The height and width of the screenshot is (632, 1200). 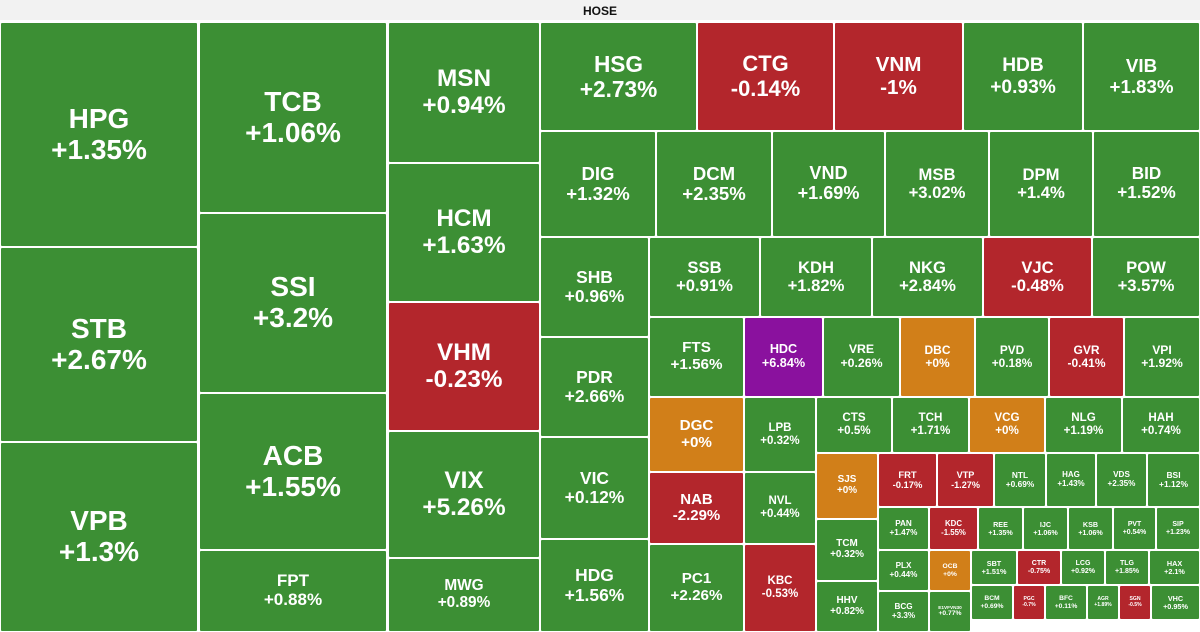 I want to click on stock-tile: PVT +0.54%, so click(x=1134, y=528).